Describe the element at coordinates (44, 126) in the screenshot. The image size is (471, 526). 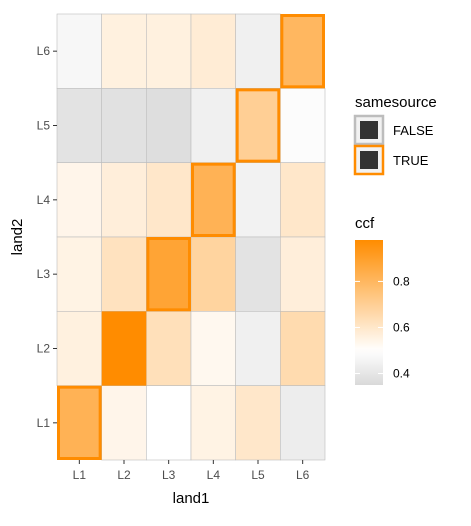
I see `y-tick-label: L5` at that location.